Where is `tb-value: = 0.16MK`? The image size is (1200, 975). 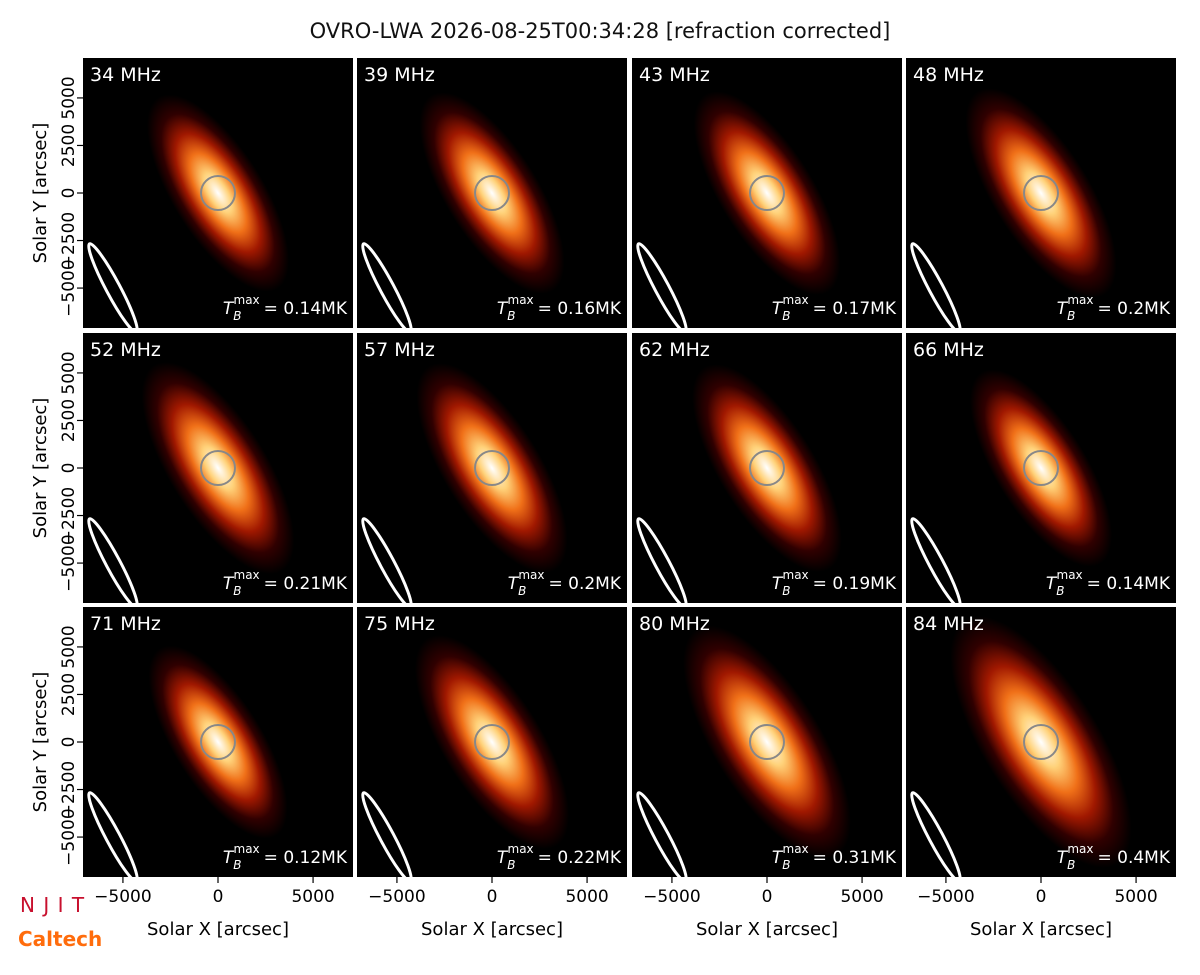
tb-value: = 0.16MK is located at coordinates (580, 309).